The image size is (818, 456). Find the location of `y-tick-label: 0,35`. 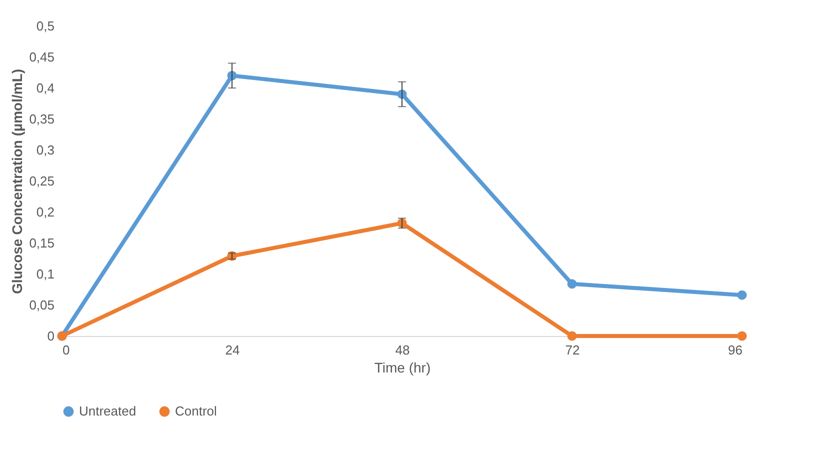

y-tick-label: 0,35 is located at coordinates (41, 119).